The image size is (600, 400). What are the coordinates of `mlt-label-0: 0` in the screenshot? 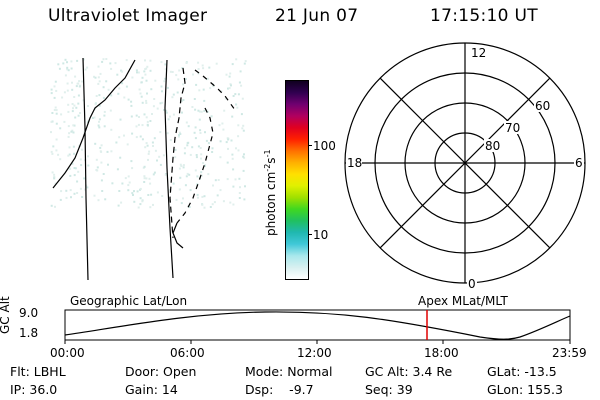 It's located at (472, 284).